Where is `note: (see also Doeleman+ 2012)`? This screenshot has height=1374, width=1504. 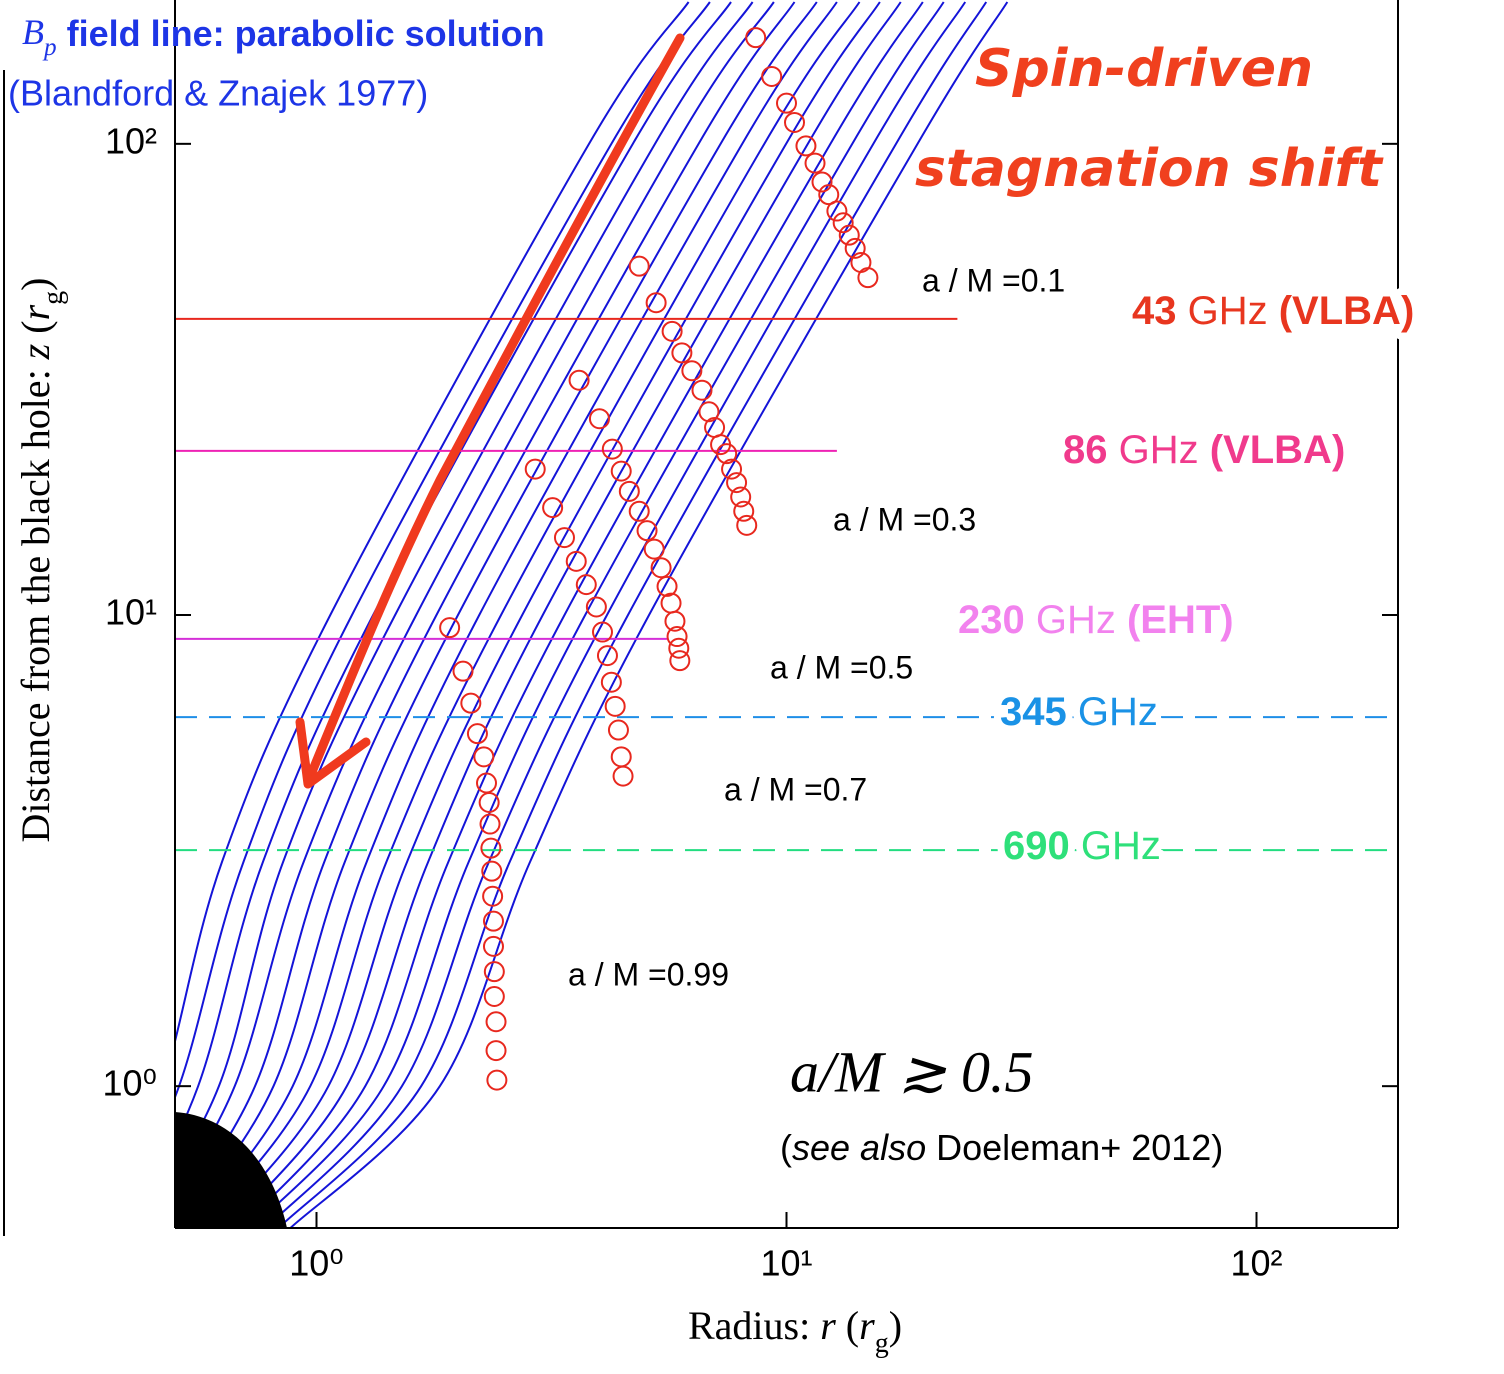
note: (see also Doeleman+ 2012) is located at coordinates (1001, 1147).